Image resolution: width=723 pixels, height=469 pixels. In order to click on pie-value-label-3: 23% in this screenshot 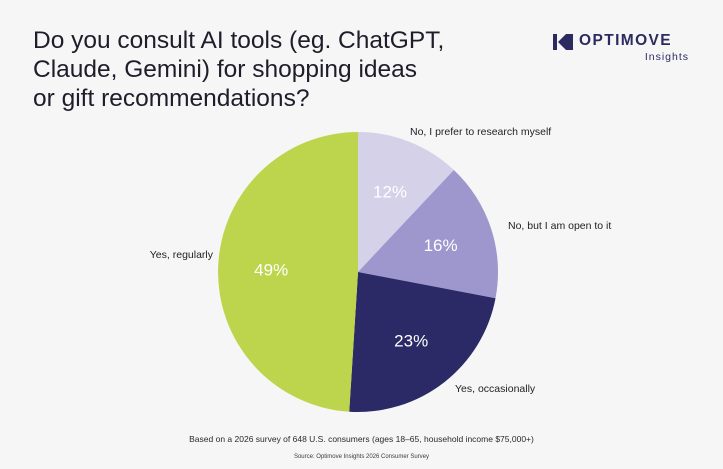, I will do `click(411, 341)`.